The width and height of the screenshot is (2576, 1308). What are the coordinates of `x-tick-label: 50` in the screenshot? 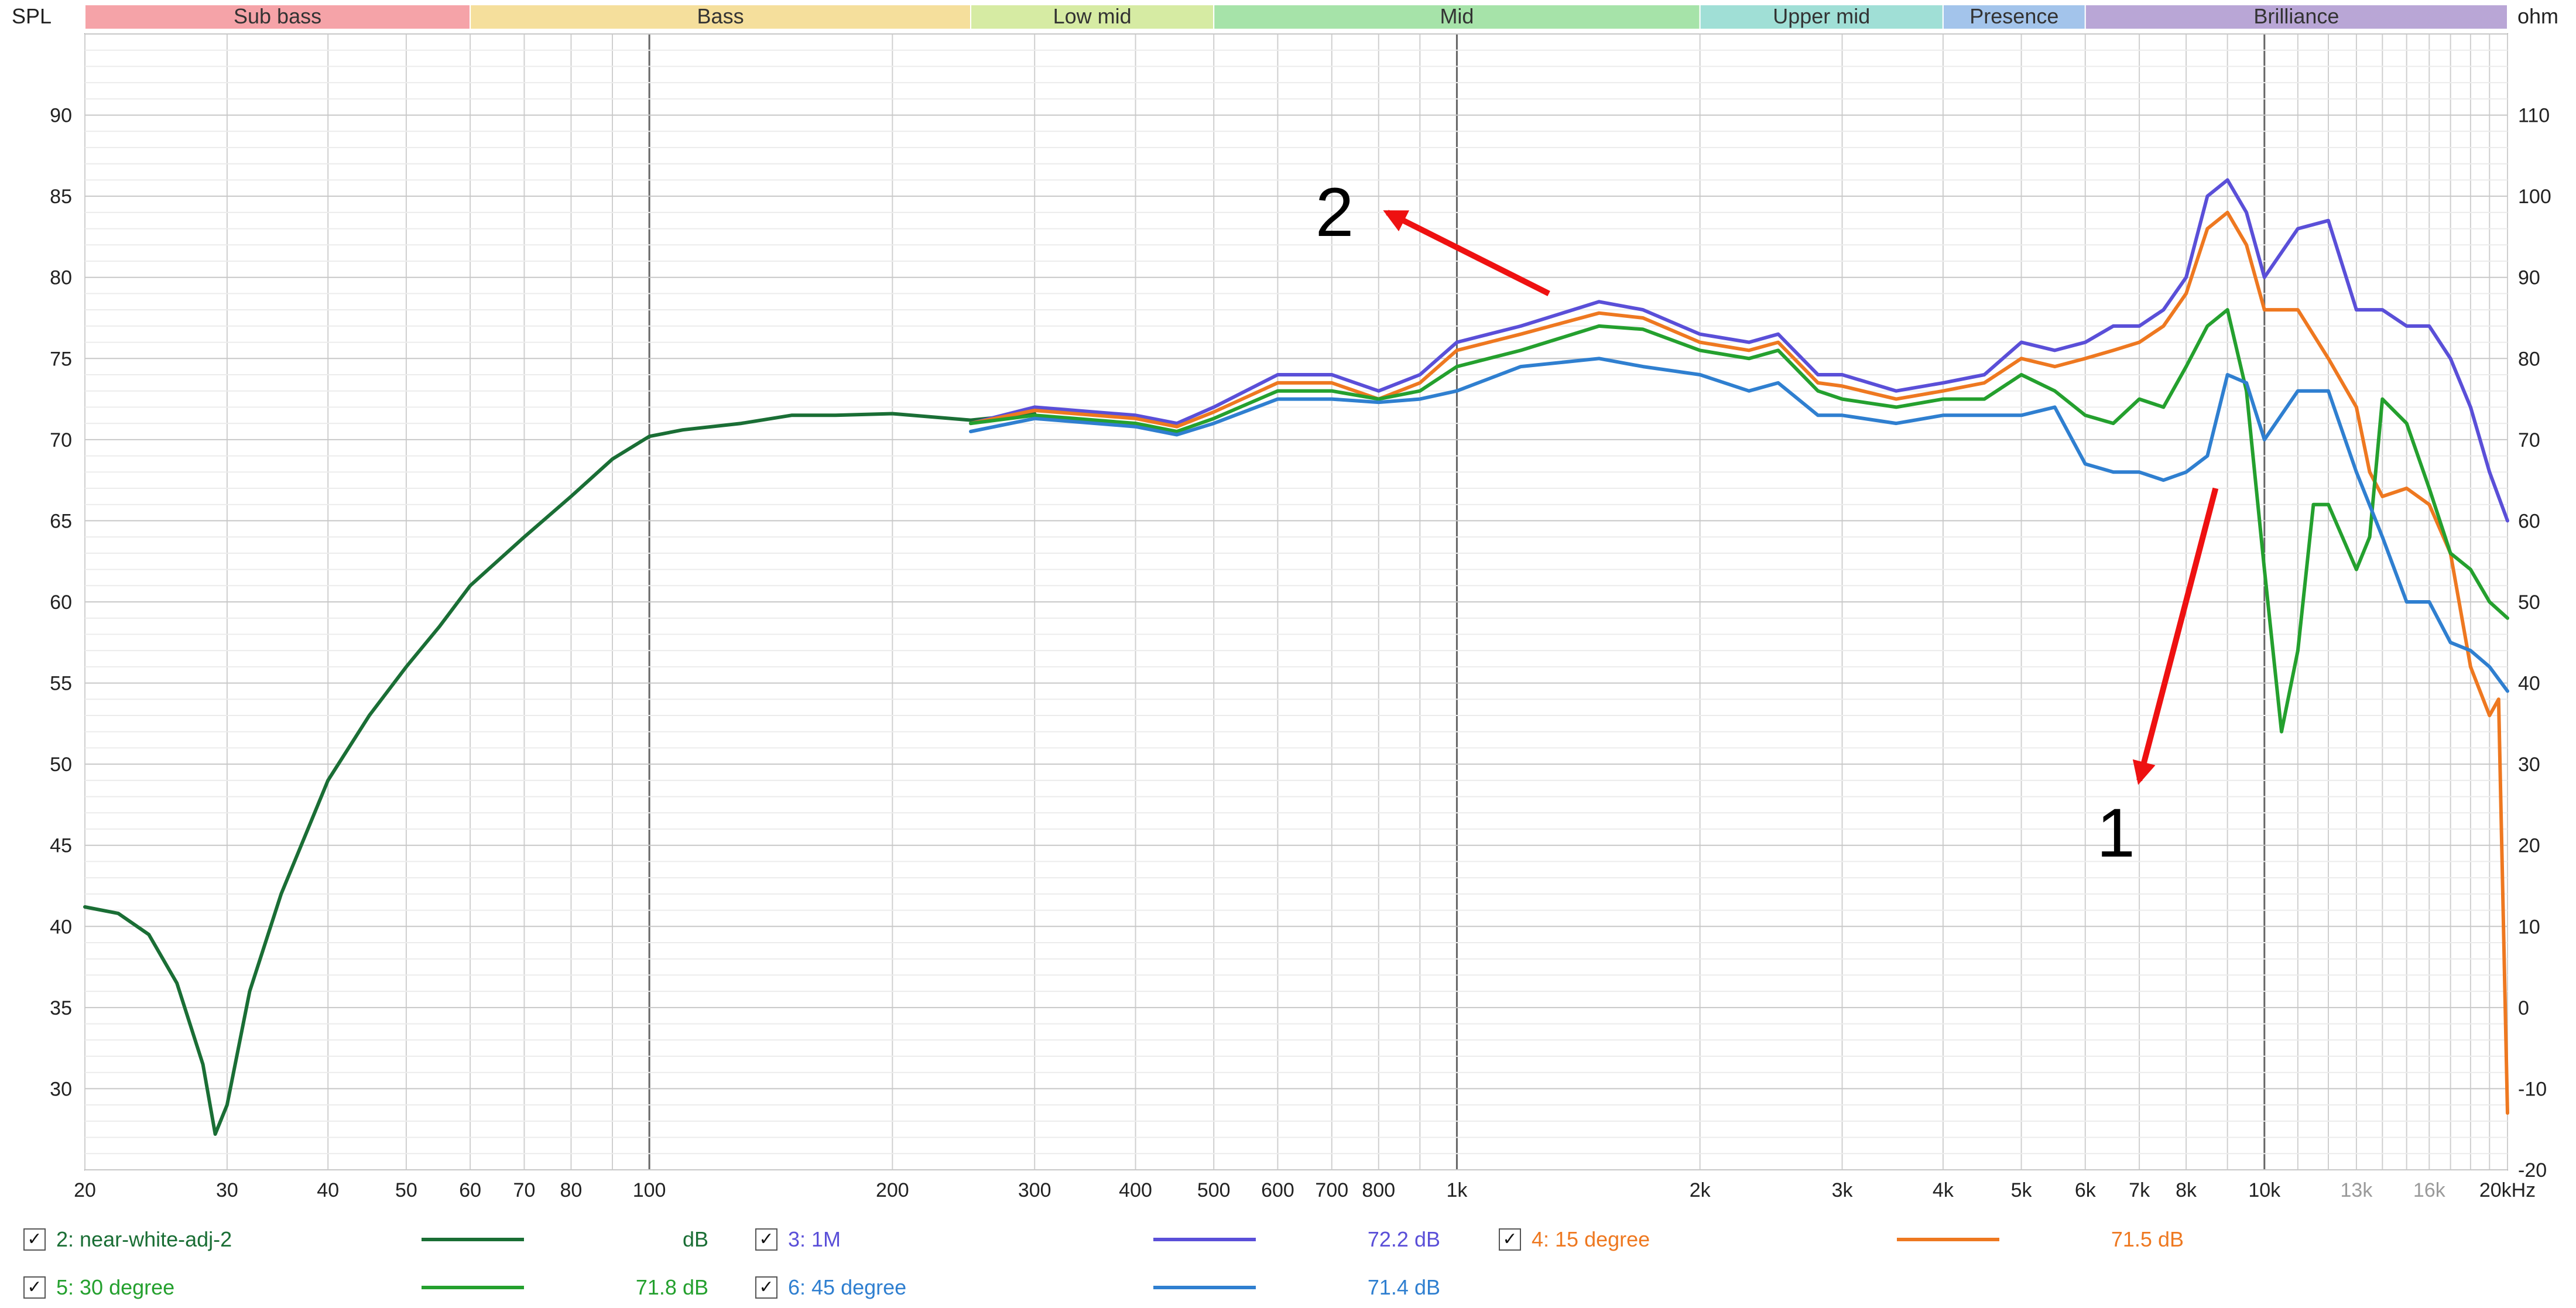 It's located at (406, 1190).